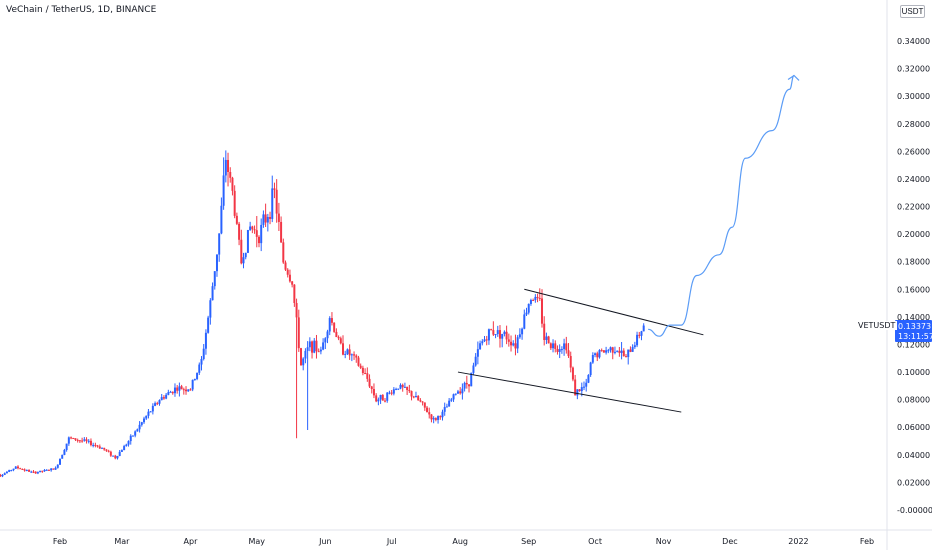 The image size is (932, 550). What do you see at coordinates (325, 541) in the screenshot?
I see `time-tick-label: Jun` at bounding box center [325, 541].